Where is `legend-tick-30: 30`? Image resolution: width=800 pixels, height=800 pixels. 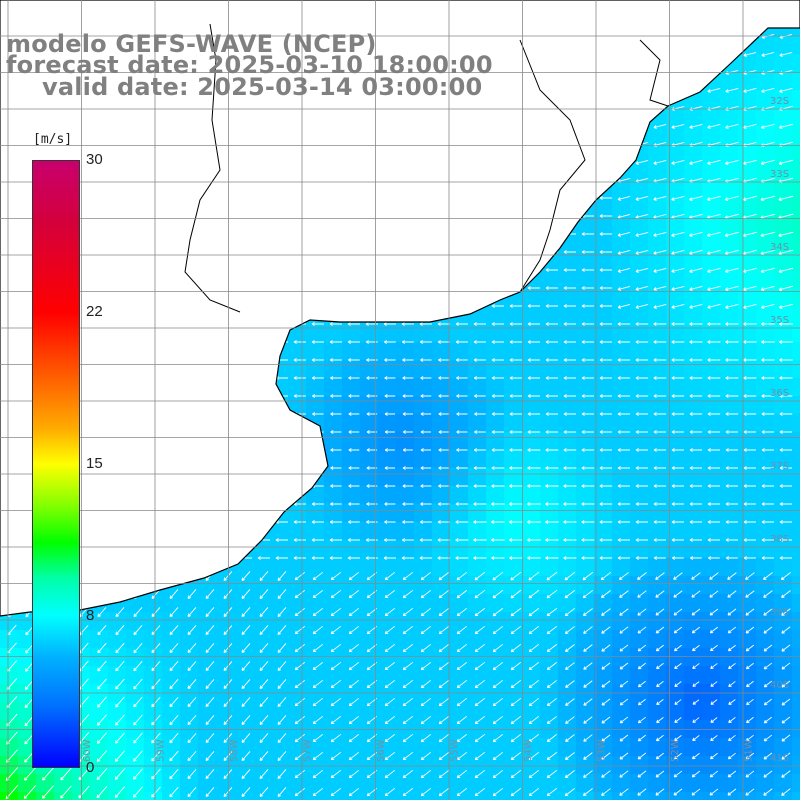
legend-tick-30: 30 is located at coordinates (94, 159).